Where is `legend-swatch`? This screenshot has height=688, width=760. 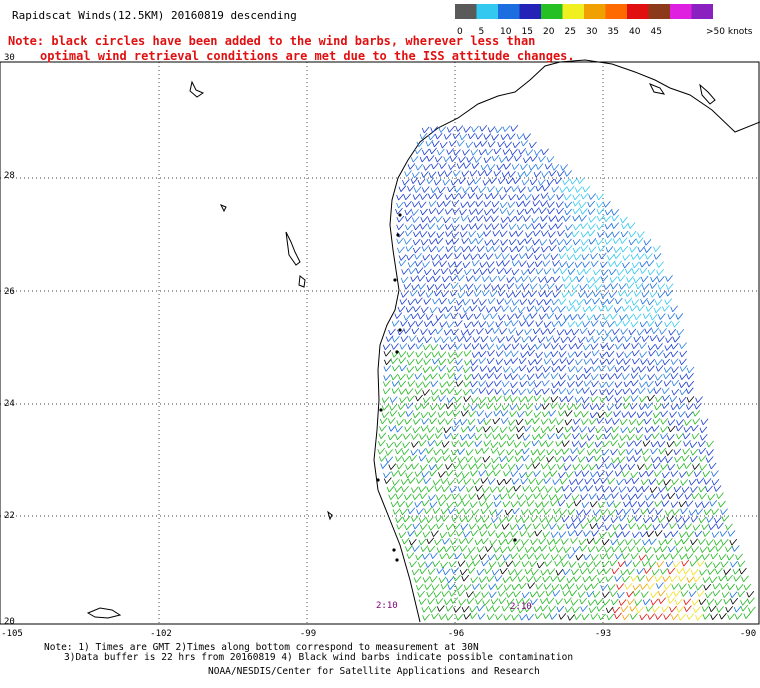
legend-swatch is located at coordinates (638, 11).